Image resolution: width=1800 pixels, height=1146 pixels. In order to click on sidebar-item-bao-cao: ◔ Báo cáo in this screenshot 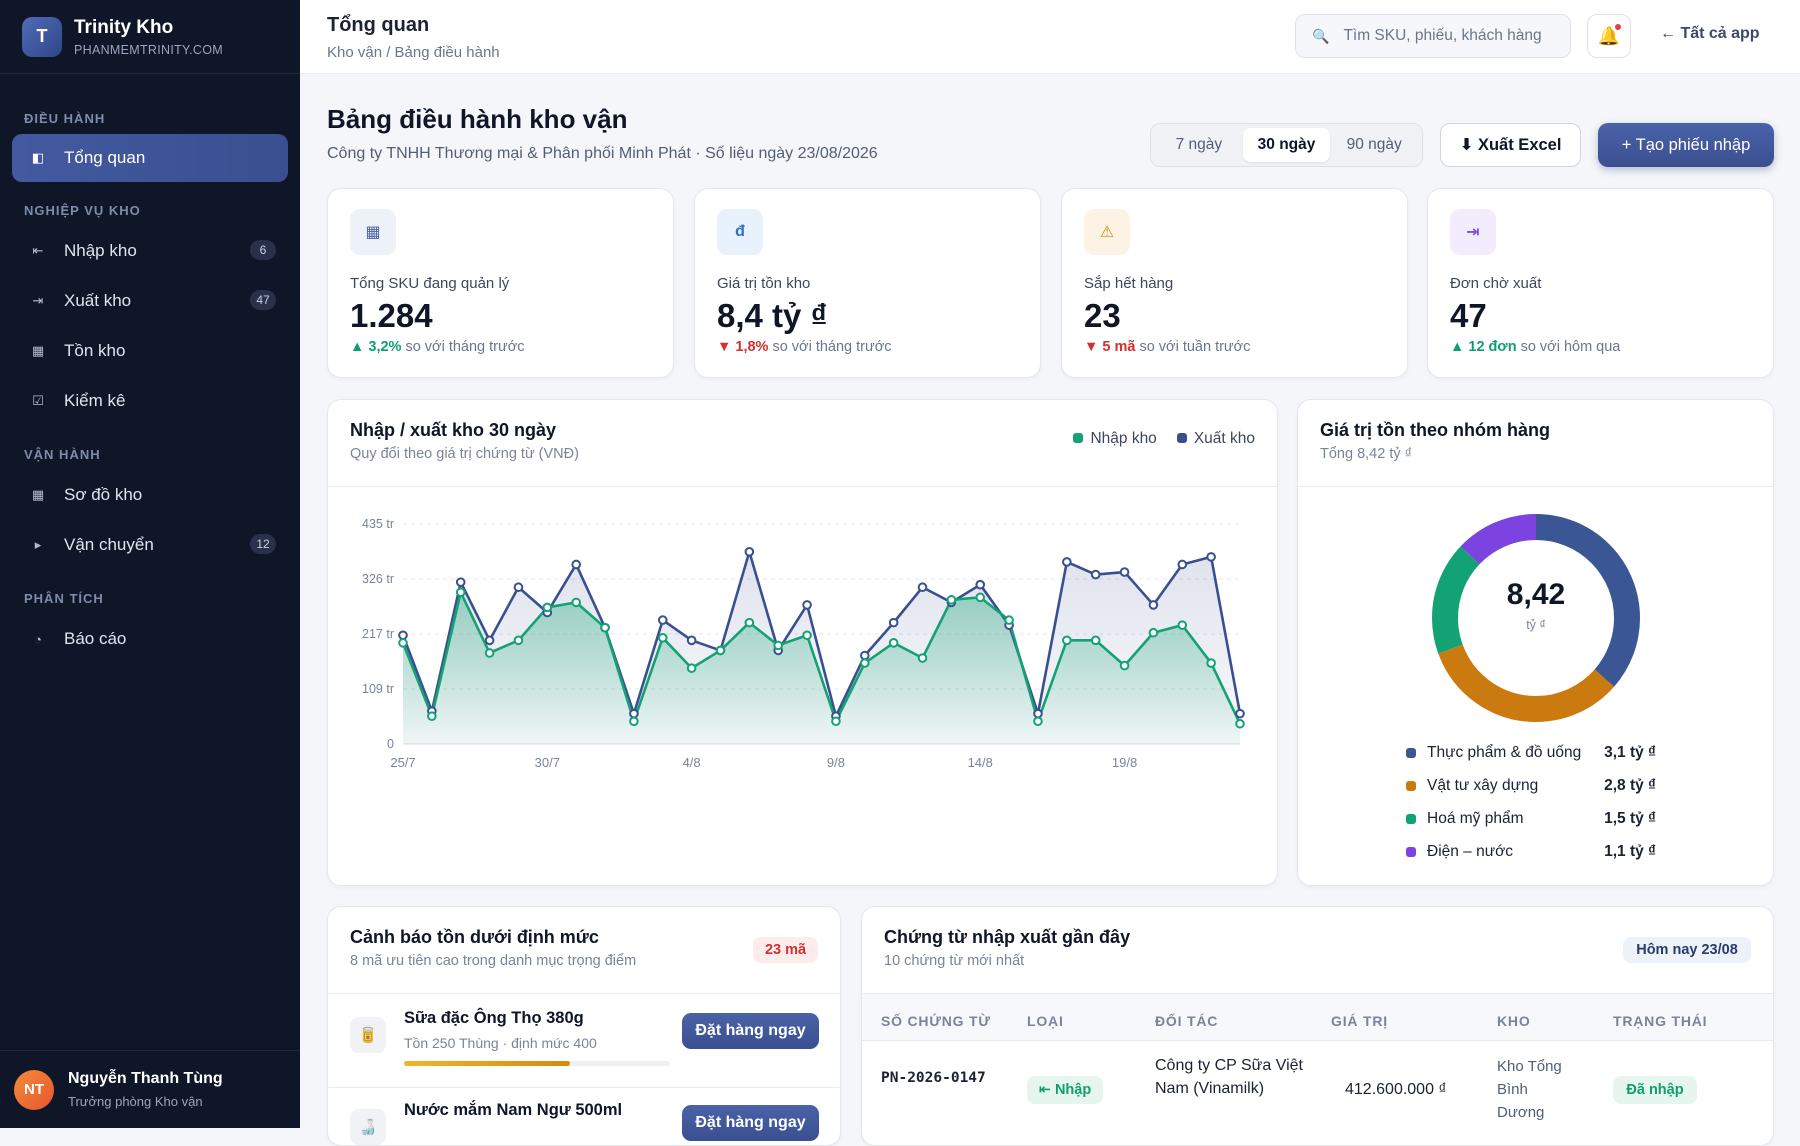, I will do `click(150, 639)`.